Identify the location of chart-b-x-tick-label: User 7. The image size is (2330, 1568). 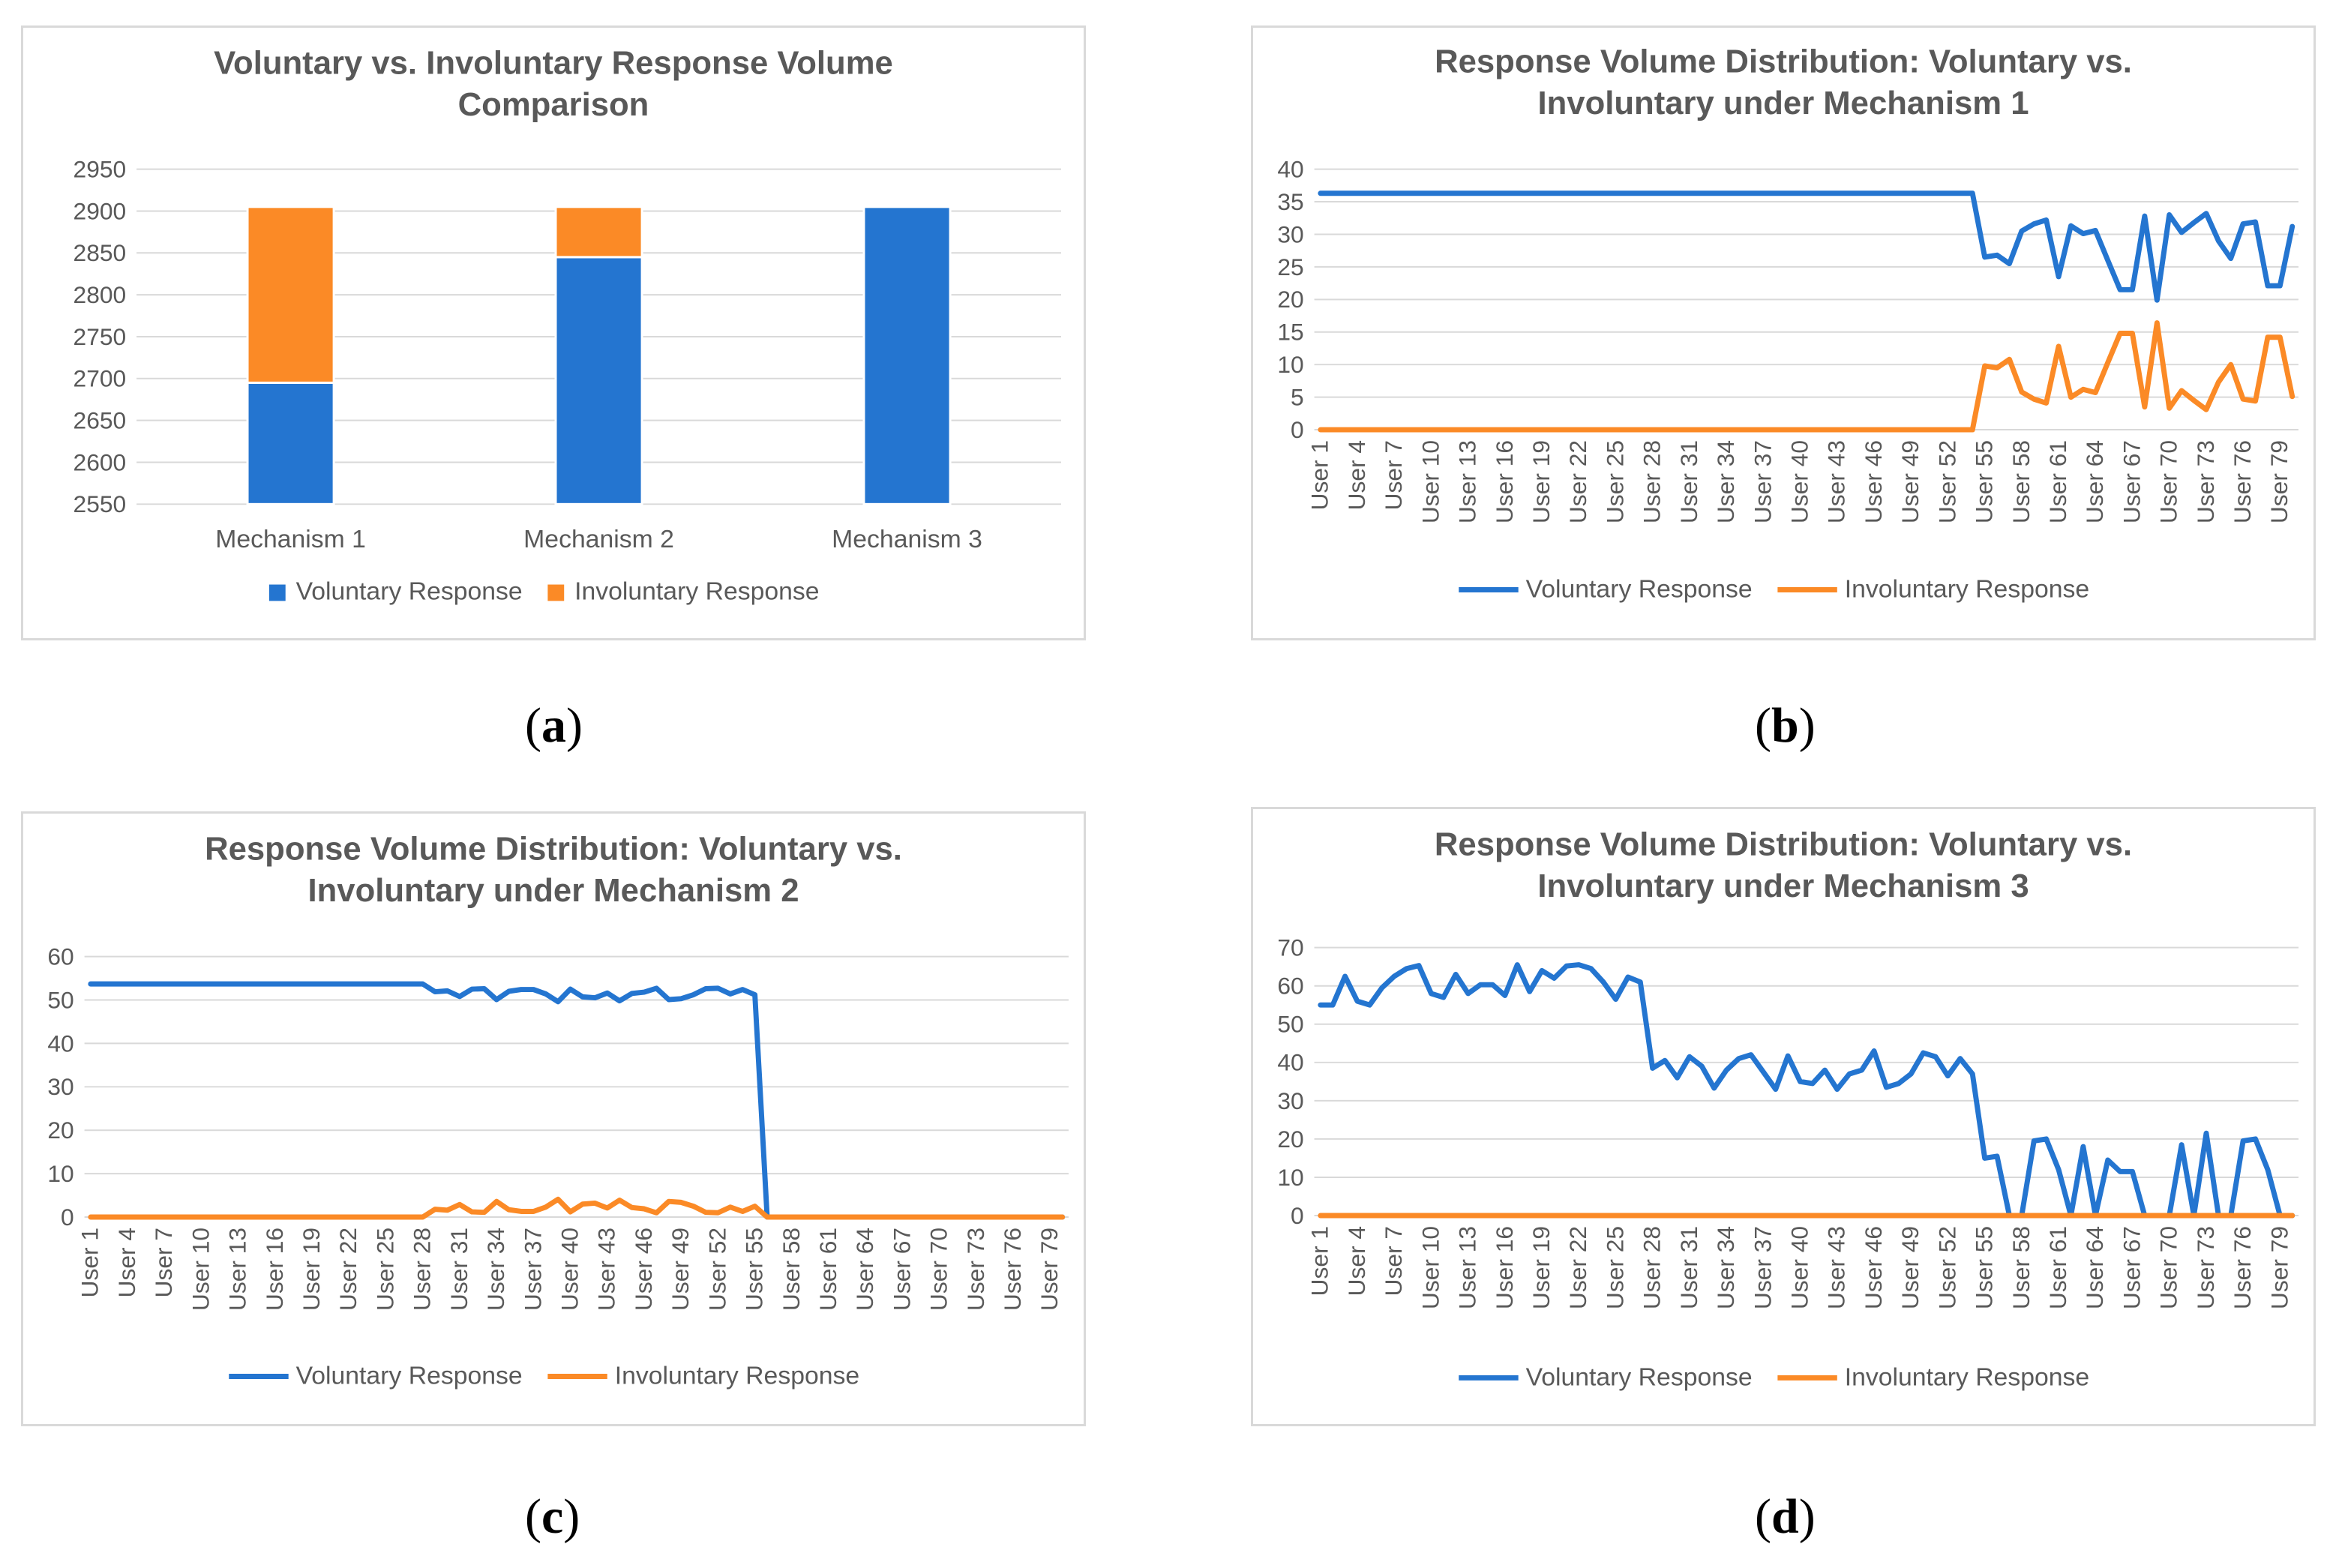
(1393, 475).